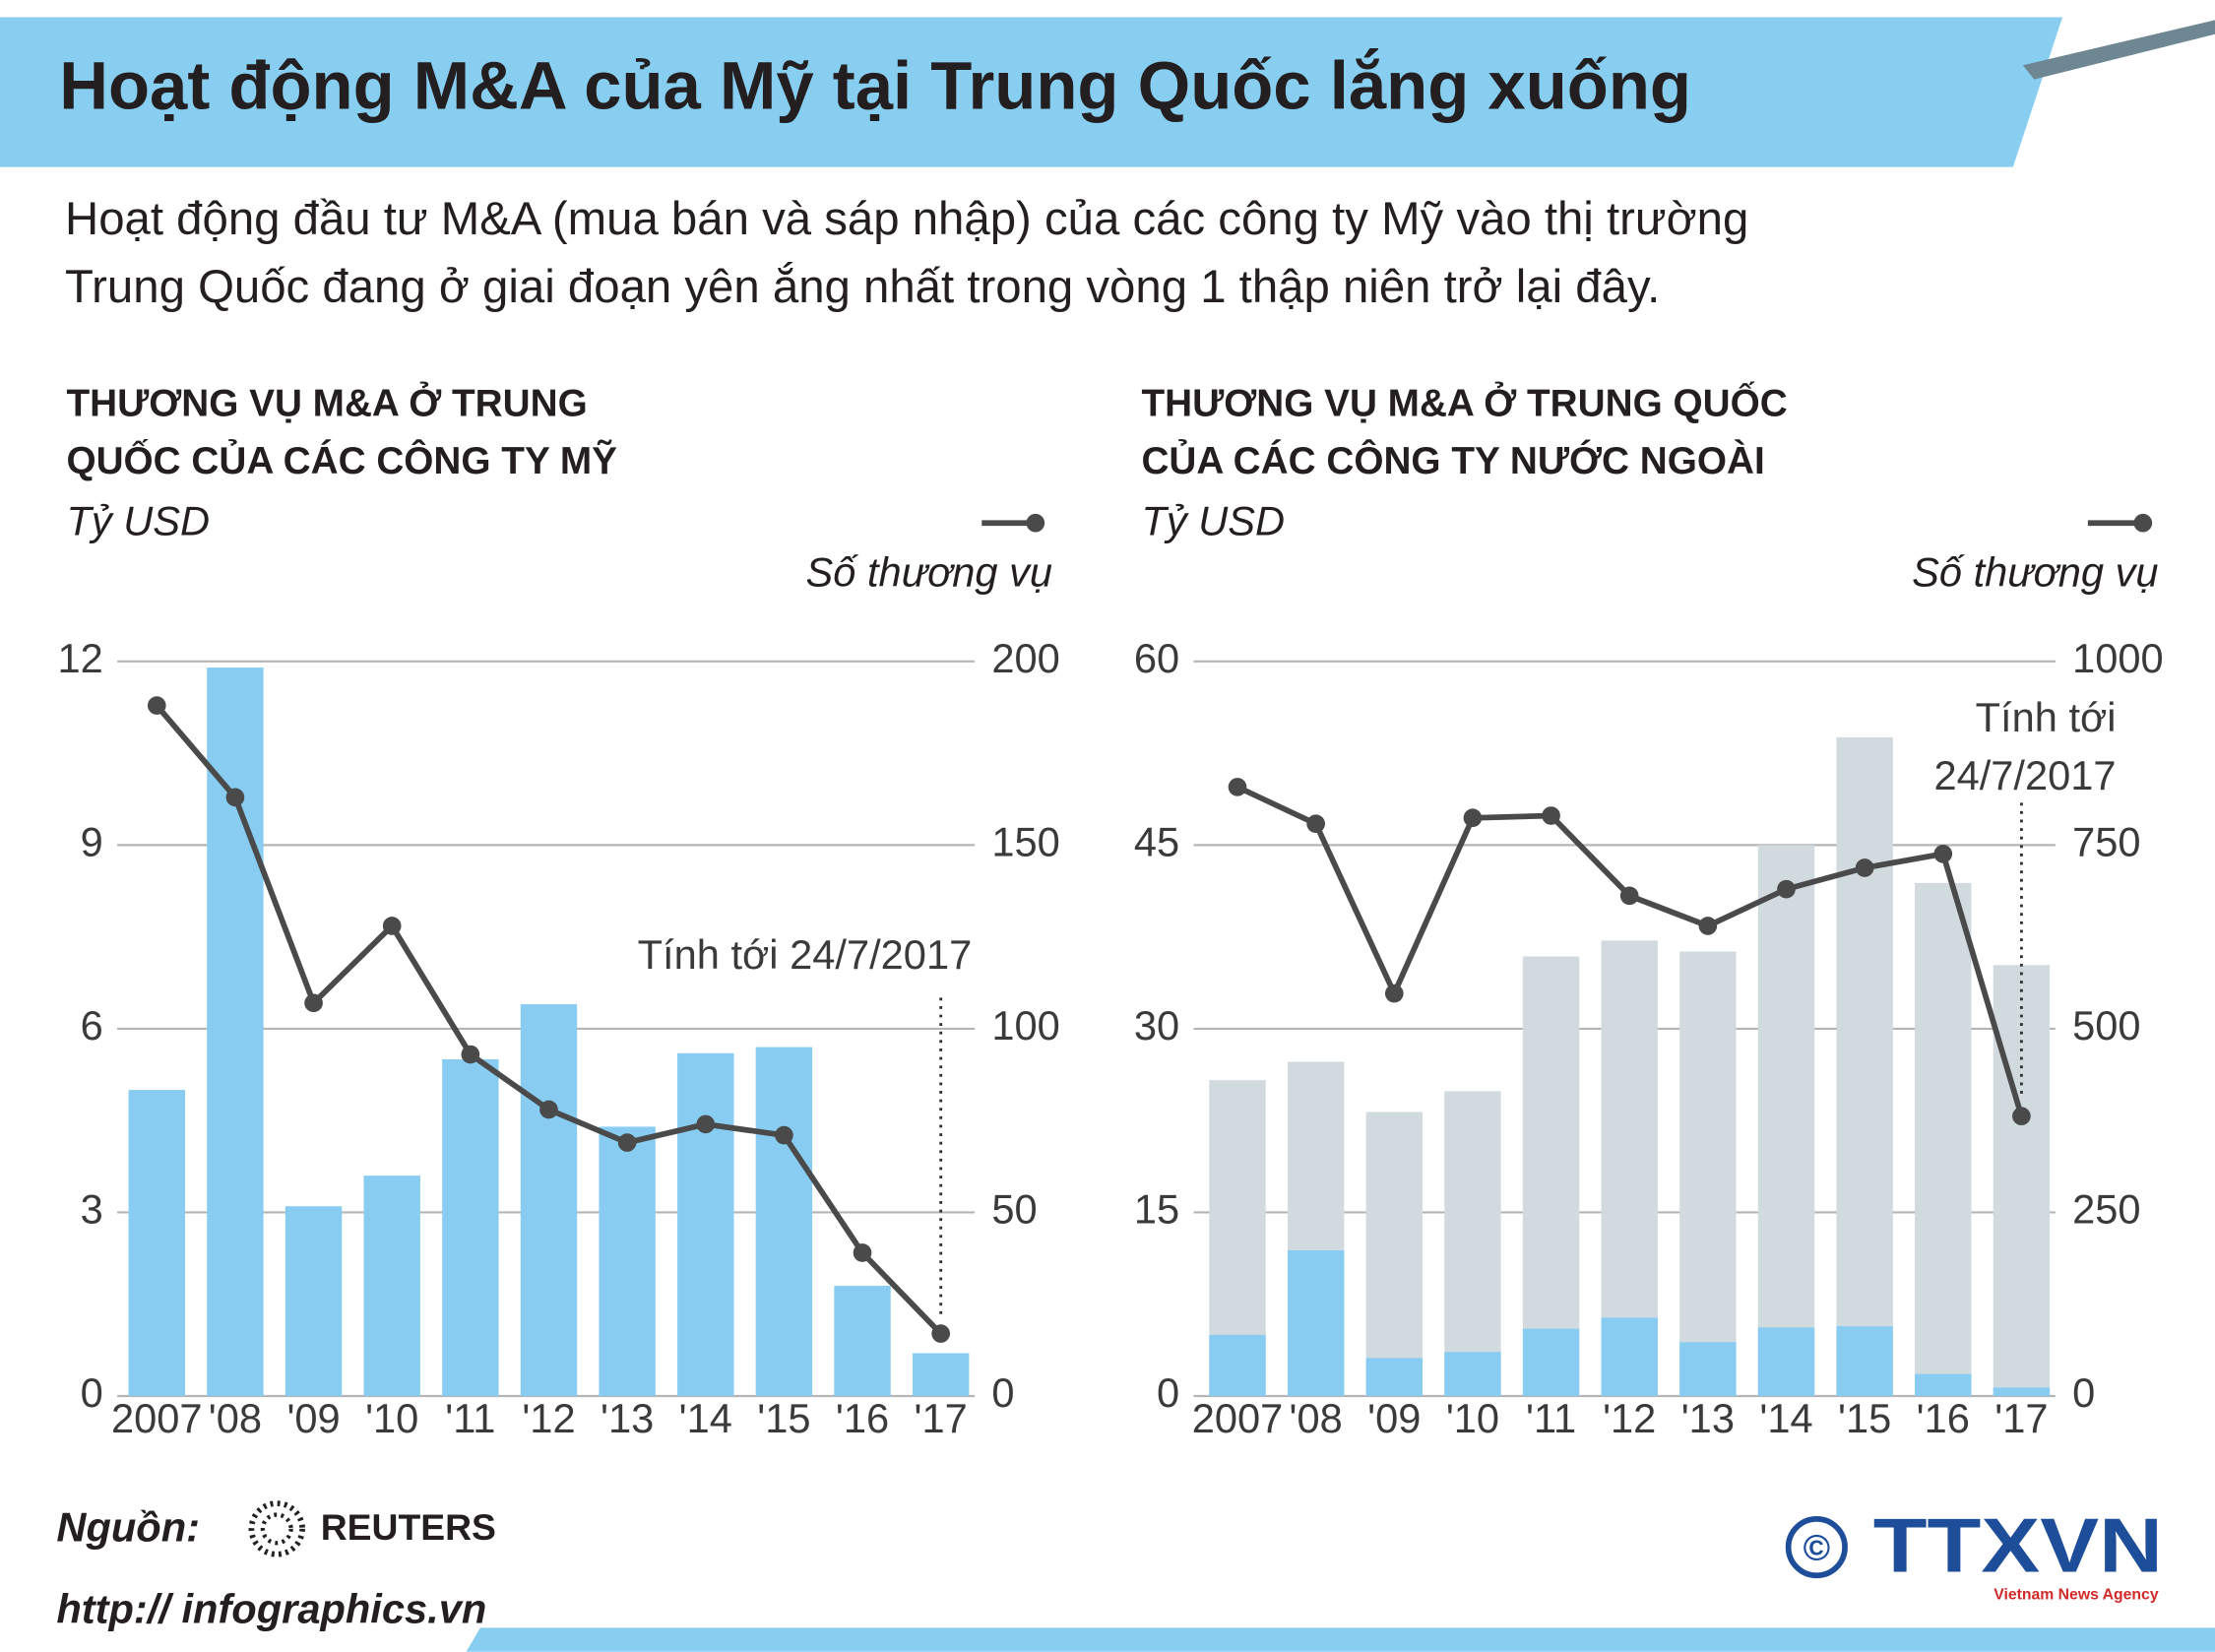 This screenshot has width=2215, height=1652. Describe the element at coordinates (1014, 1208) in the screenshot. I see `y2-tick-label: 50` at that location.